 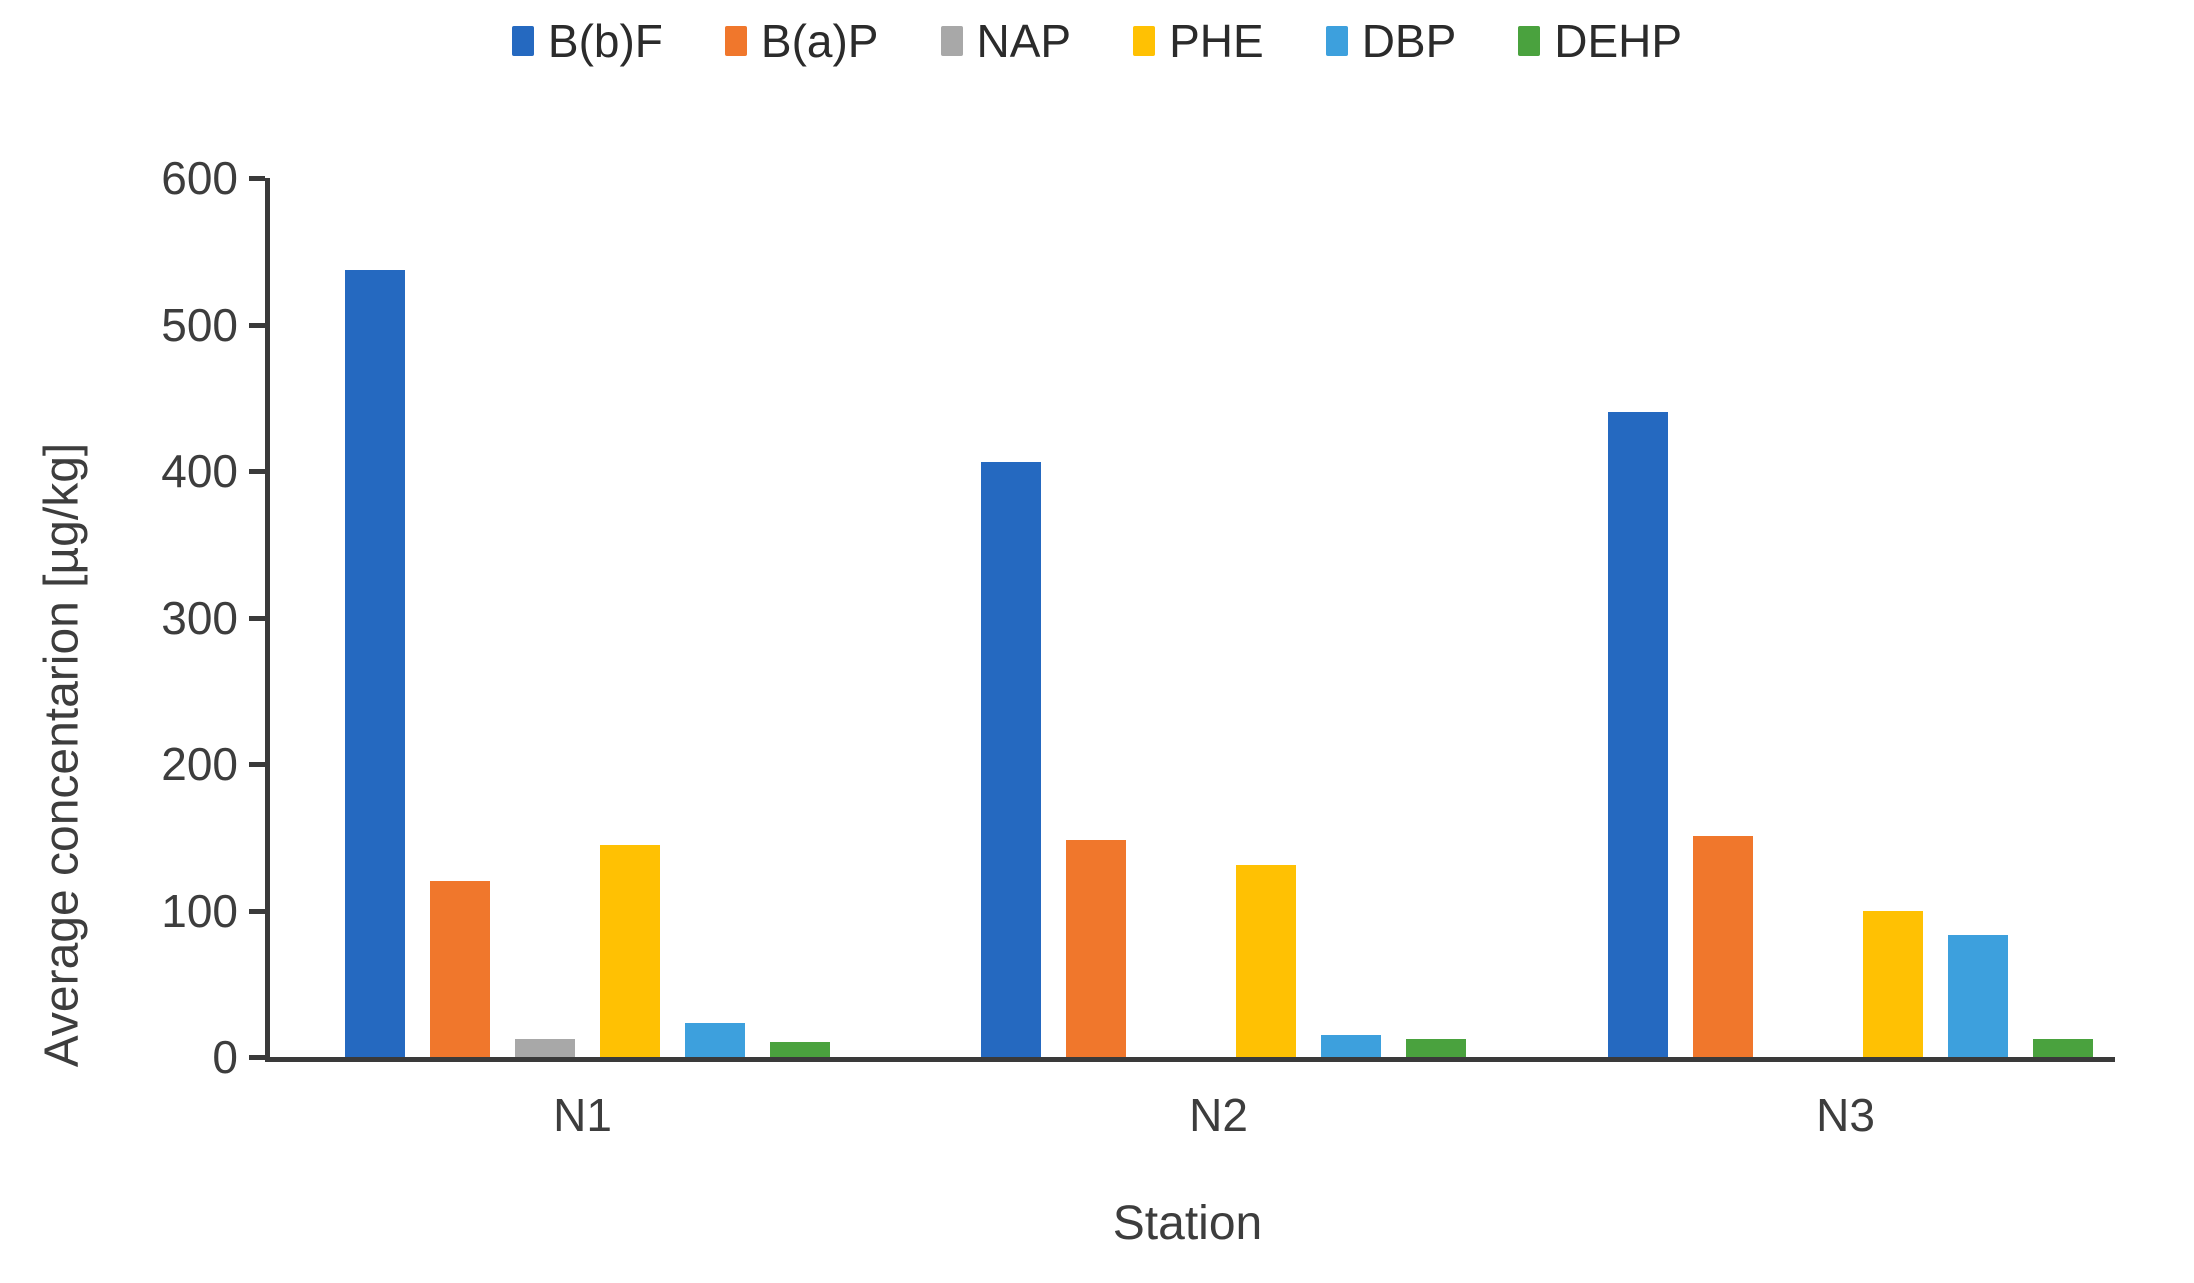 I want to click on bar-bbf-n3, so click(x=1638, y=734).